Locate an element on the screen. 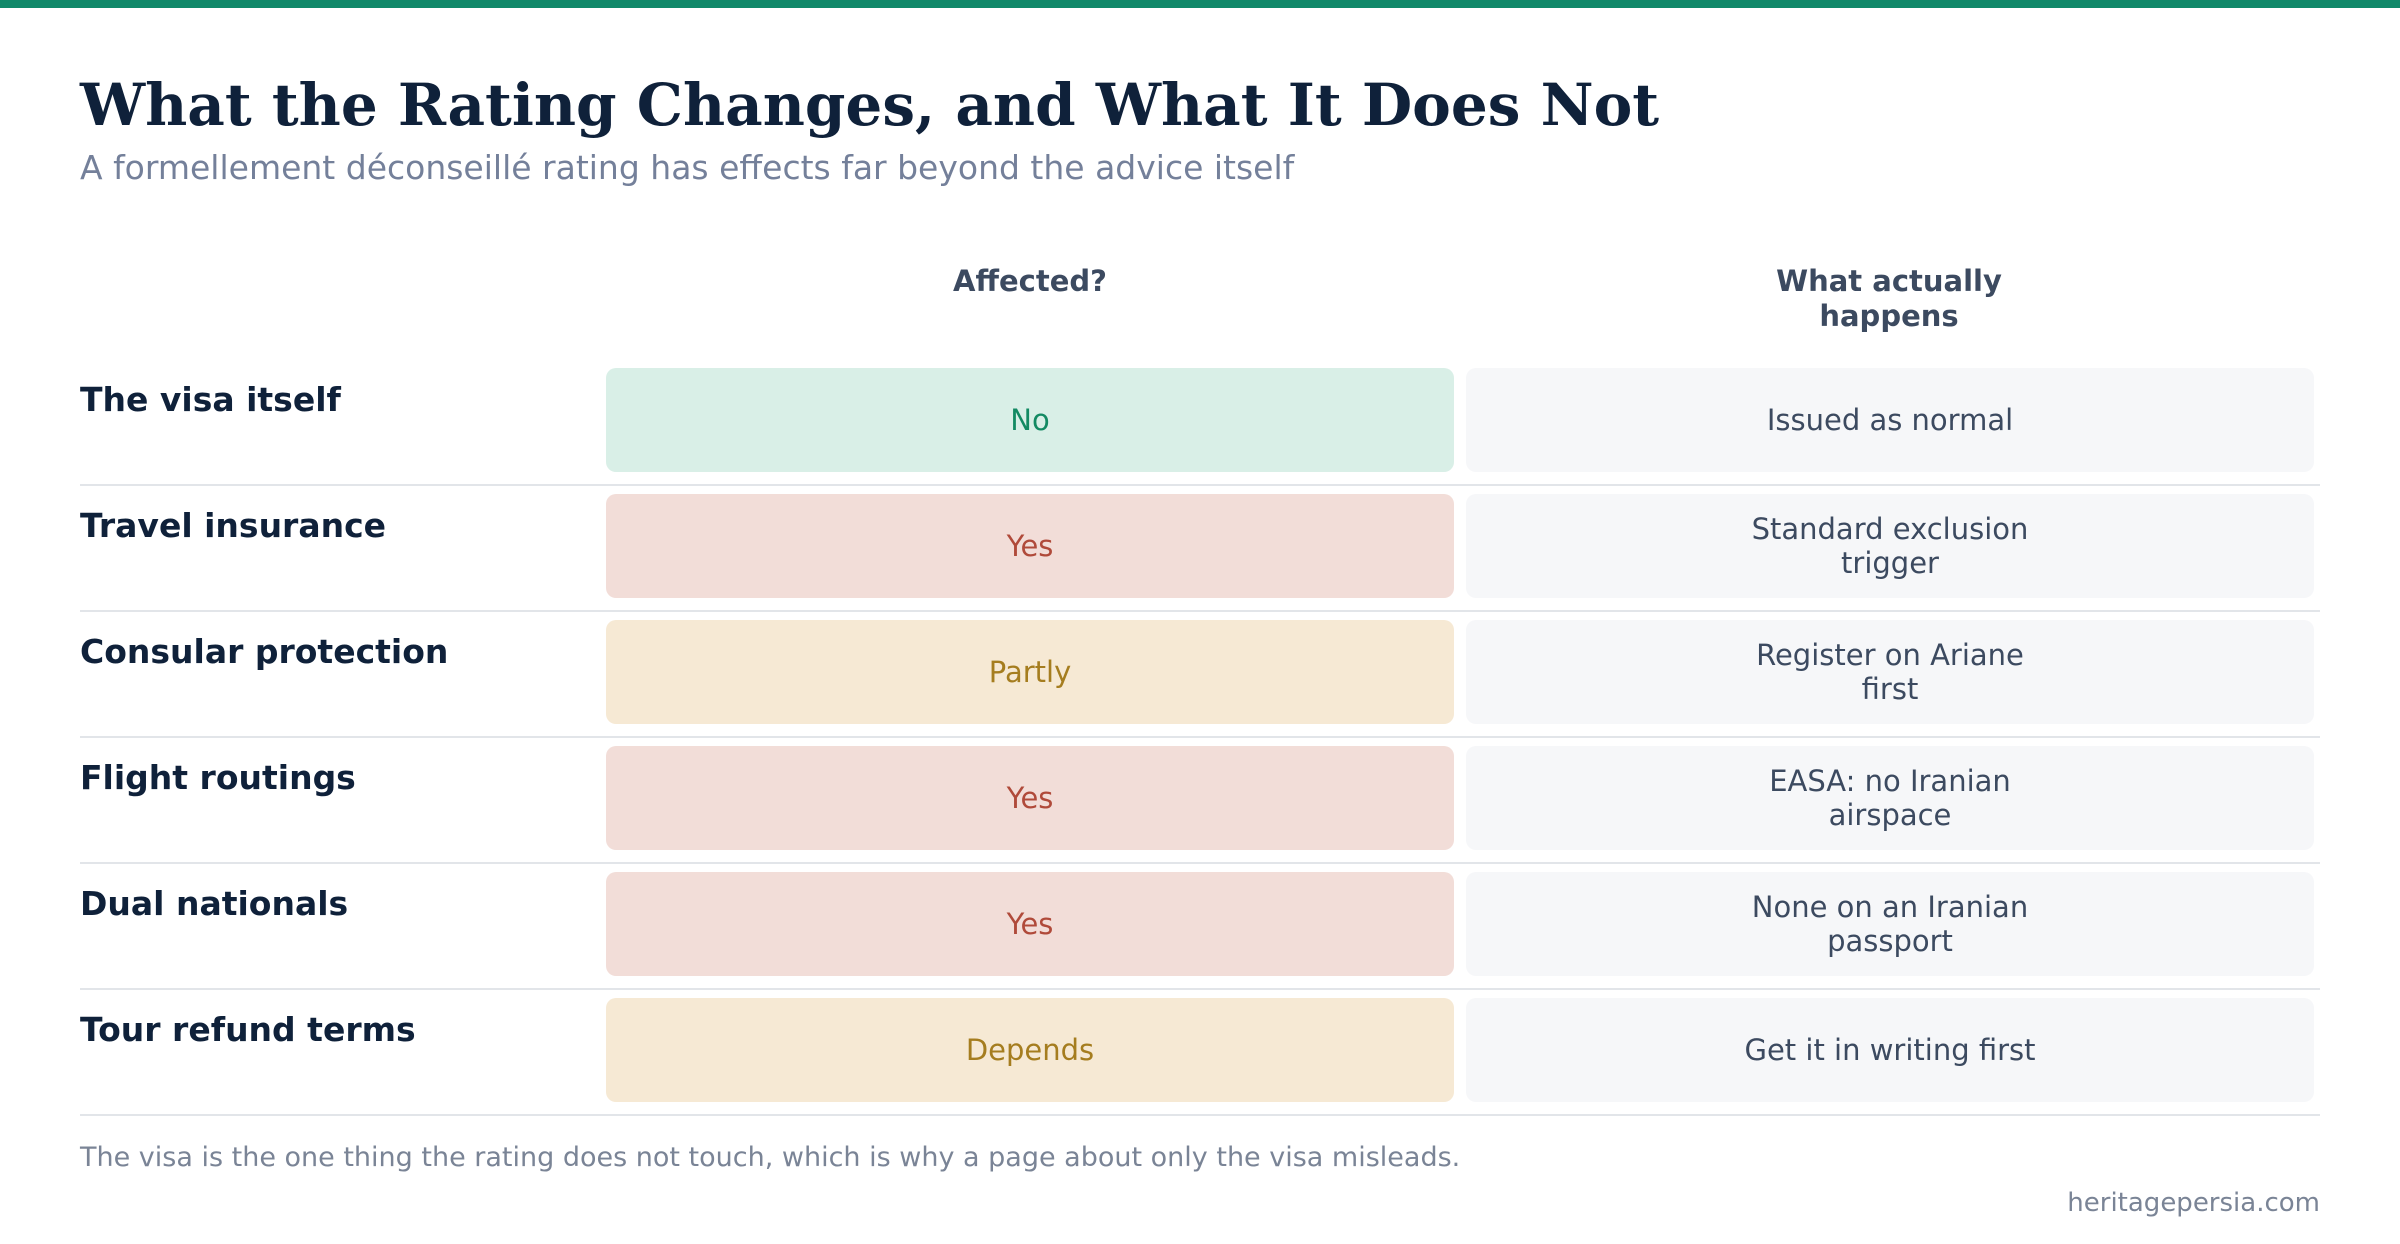 This screenshot has width=2400, height=1244. affected-value: Partly is located at coordinates (1030, 672).